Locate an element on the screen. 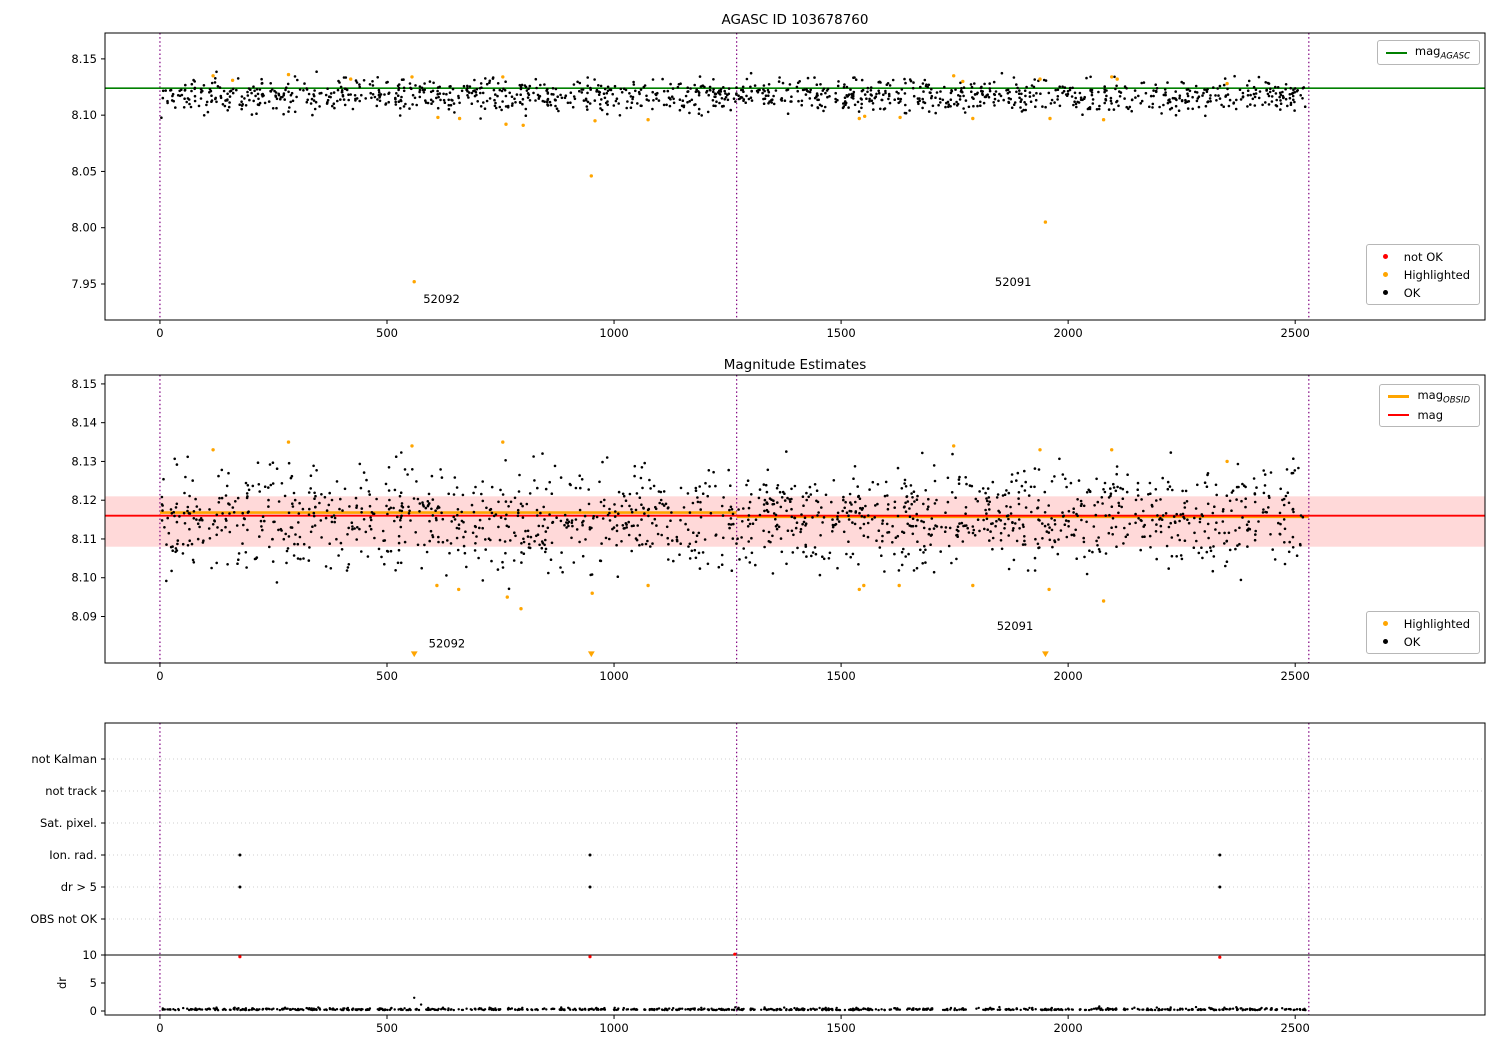 This screenshot has height=1050, width=1500. y-tick-label: 8.14 is located at coordinates (84, 423).